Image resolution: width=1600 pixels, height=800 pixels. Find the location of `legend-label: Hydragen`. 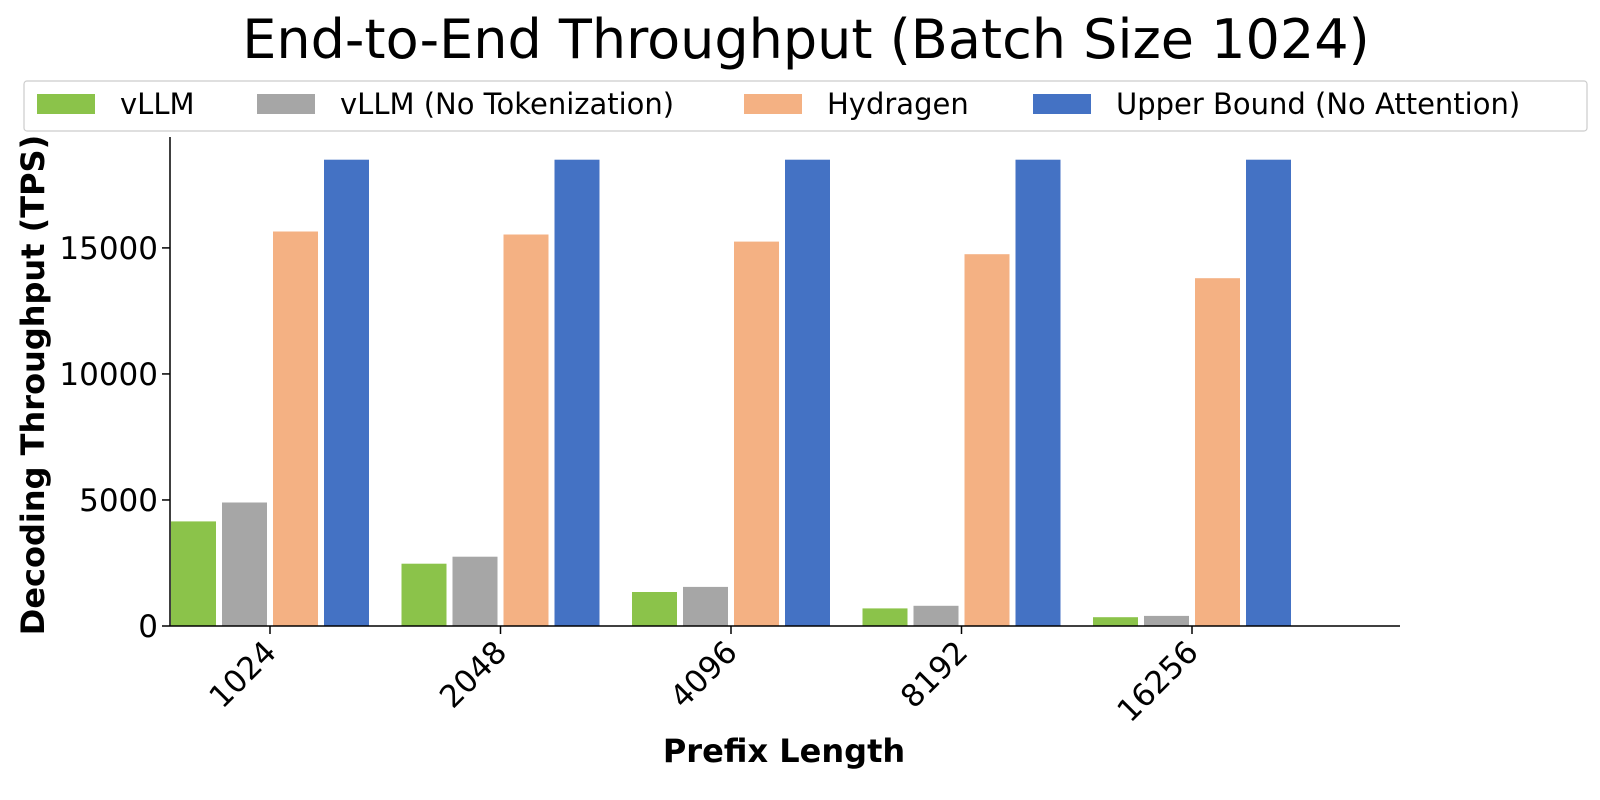

legend-label: Hydragen is located at coordinates (898, 104).